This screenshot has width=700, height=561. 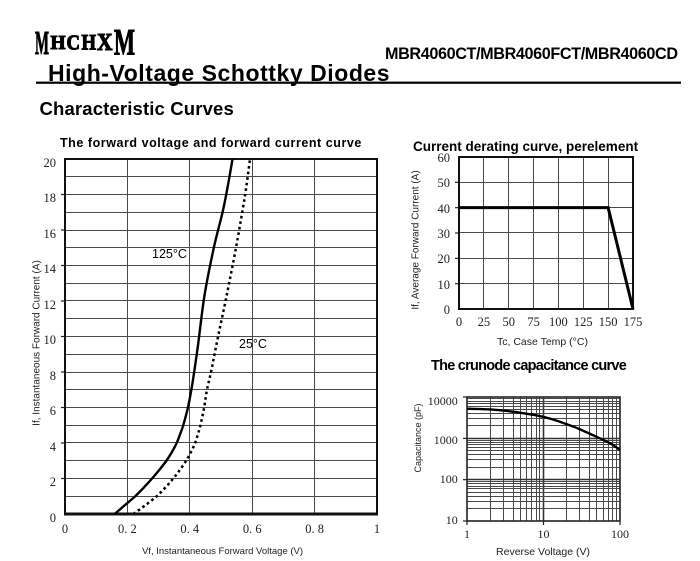 What do you see at coordinates (105, 42) in the screenshot?
I see `svg-text: X` at bounding box center [105, 42].